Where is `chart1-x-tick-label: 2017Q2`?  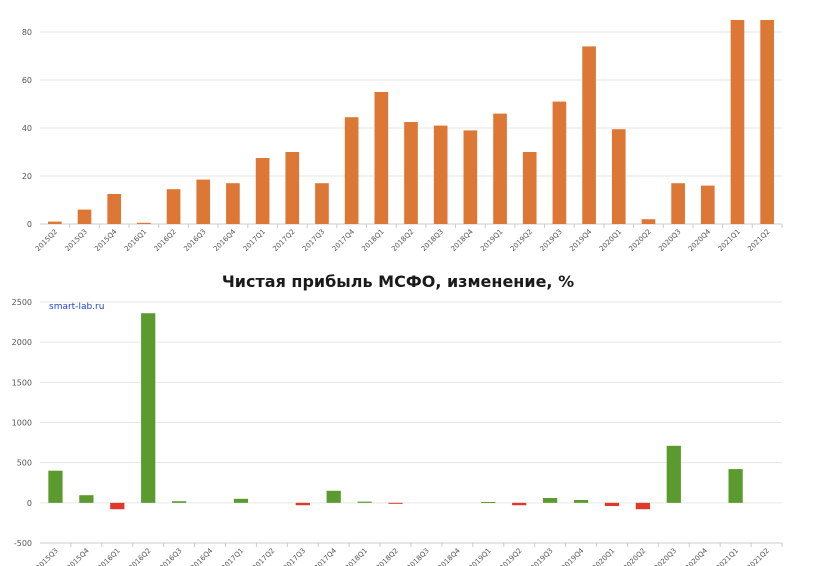 chart1-x-tick-label: 2017Q2 is located at coordinates (283, 240).